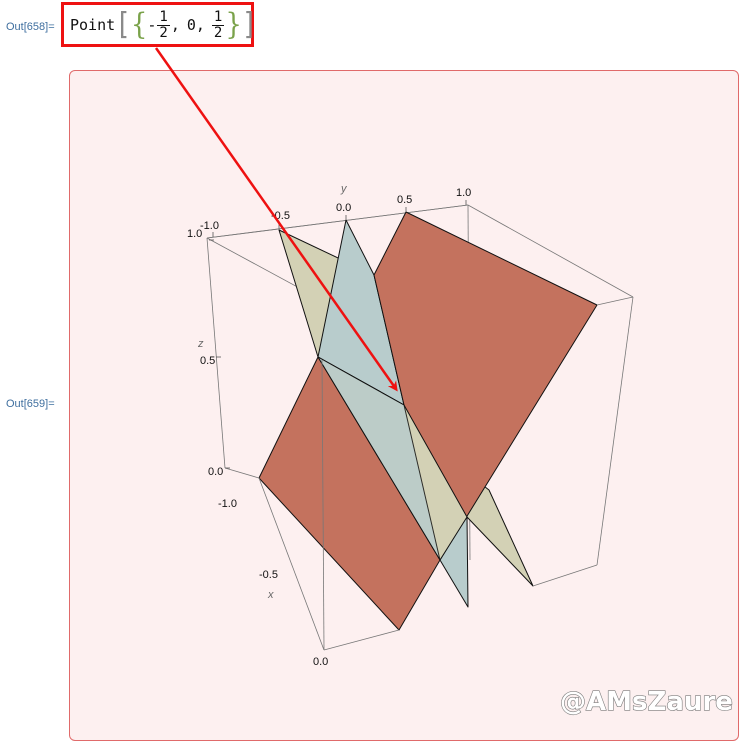  I want to click on x-axis-ticks: -1.0 -0.5 0.0, so click(273, 583).